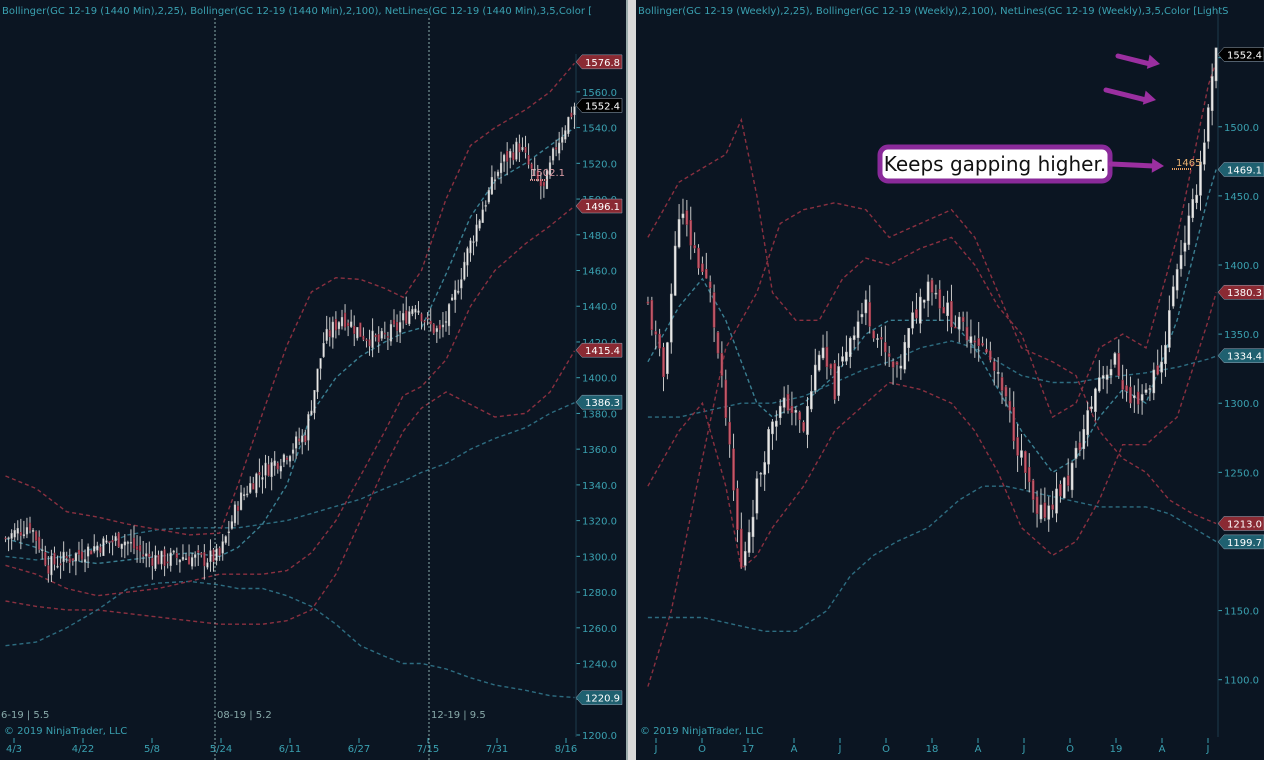 The width and height of the screenshot is (1264, 760). I want to click on price-marker: 1386.3, so click(599, 402).